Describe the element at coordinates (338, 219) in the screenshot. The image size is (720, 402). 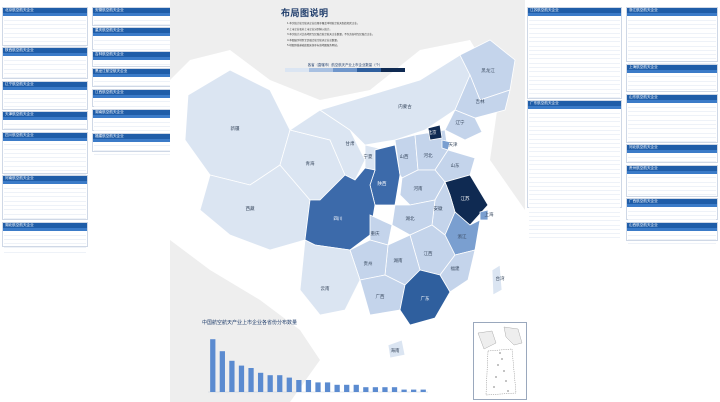
I see `province-label: 四川` at that location.